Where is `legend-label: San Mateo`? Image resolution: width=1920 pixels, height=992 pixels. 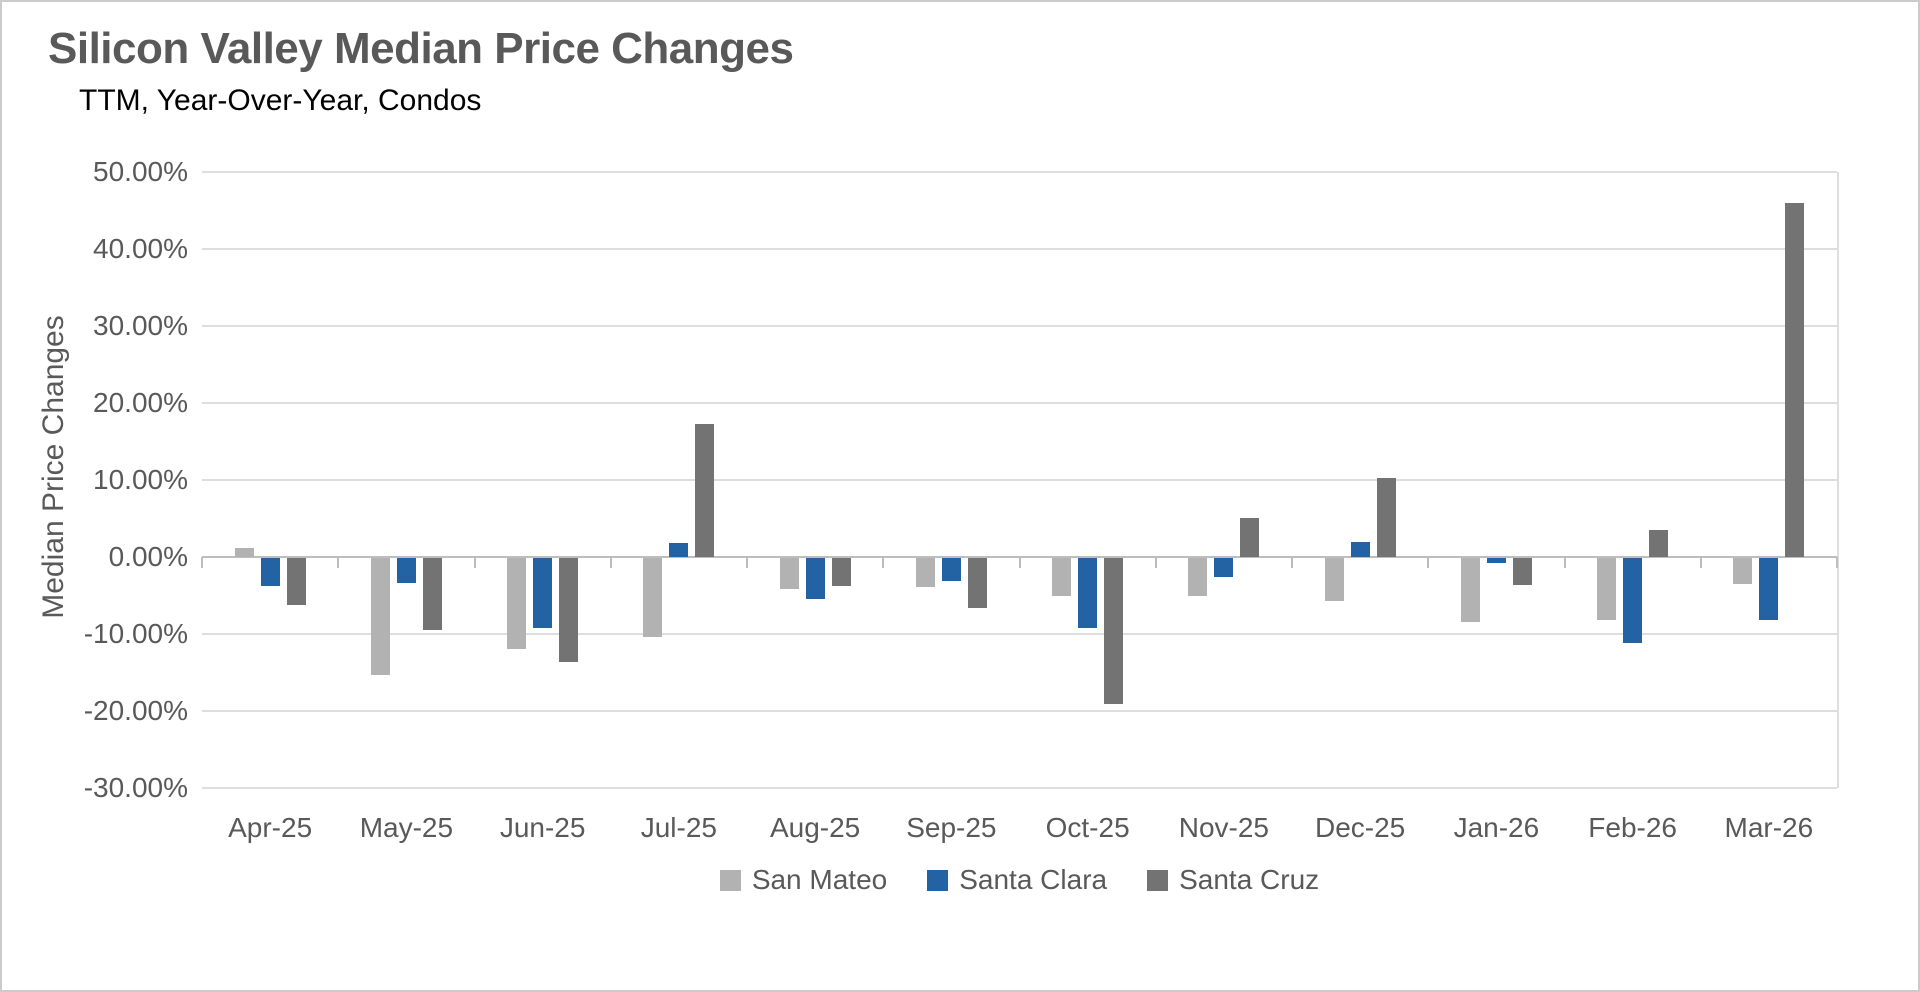
legend-label: San Mateo is located at coordinates (819, 879).